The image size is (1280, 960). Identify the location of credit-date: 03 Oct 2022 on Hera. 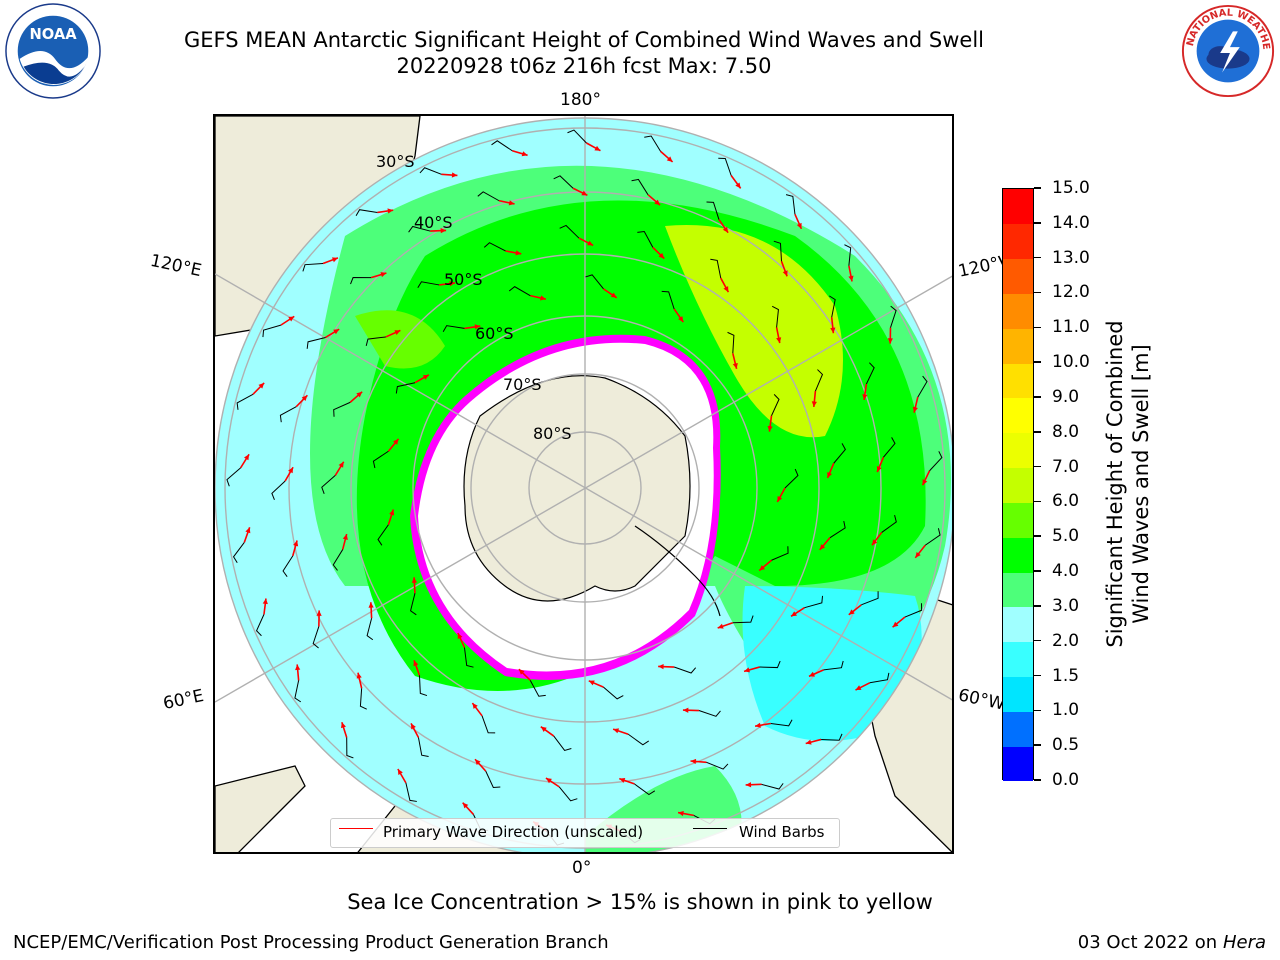
(1172, 942).